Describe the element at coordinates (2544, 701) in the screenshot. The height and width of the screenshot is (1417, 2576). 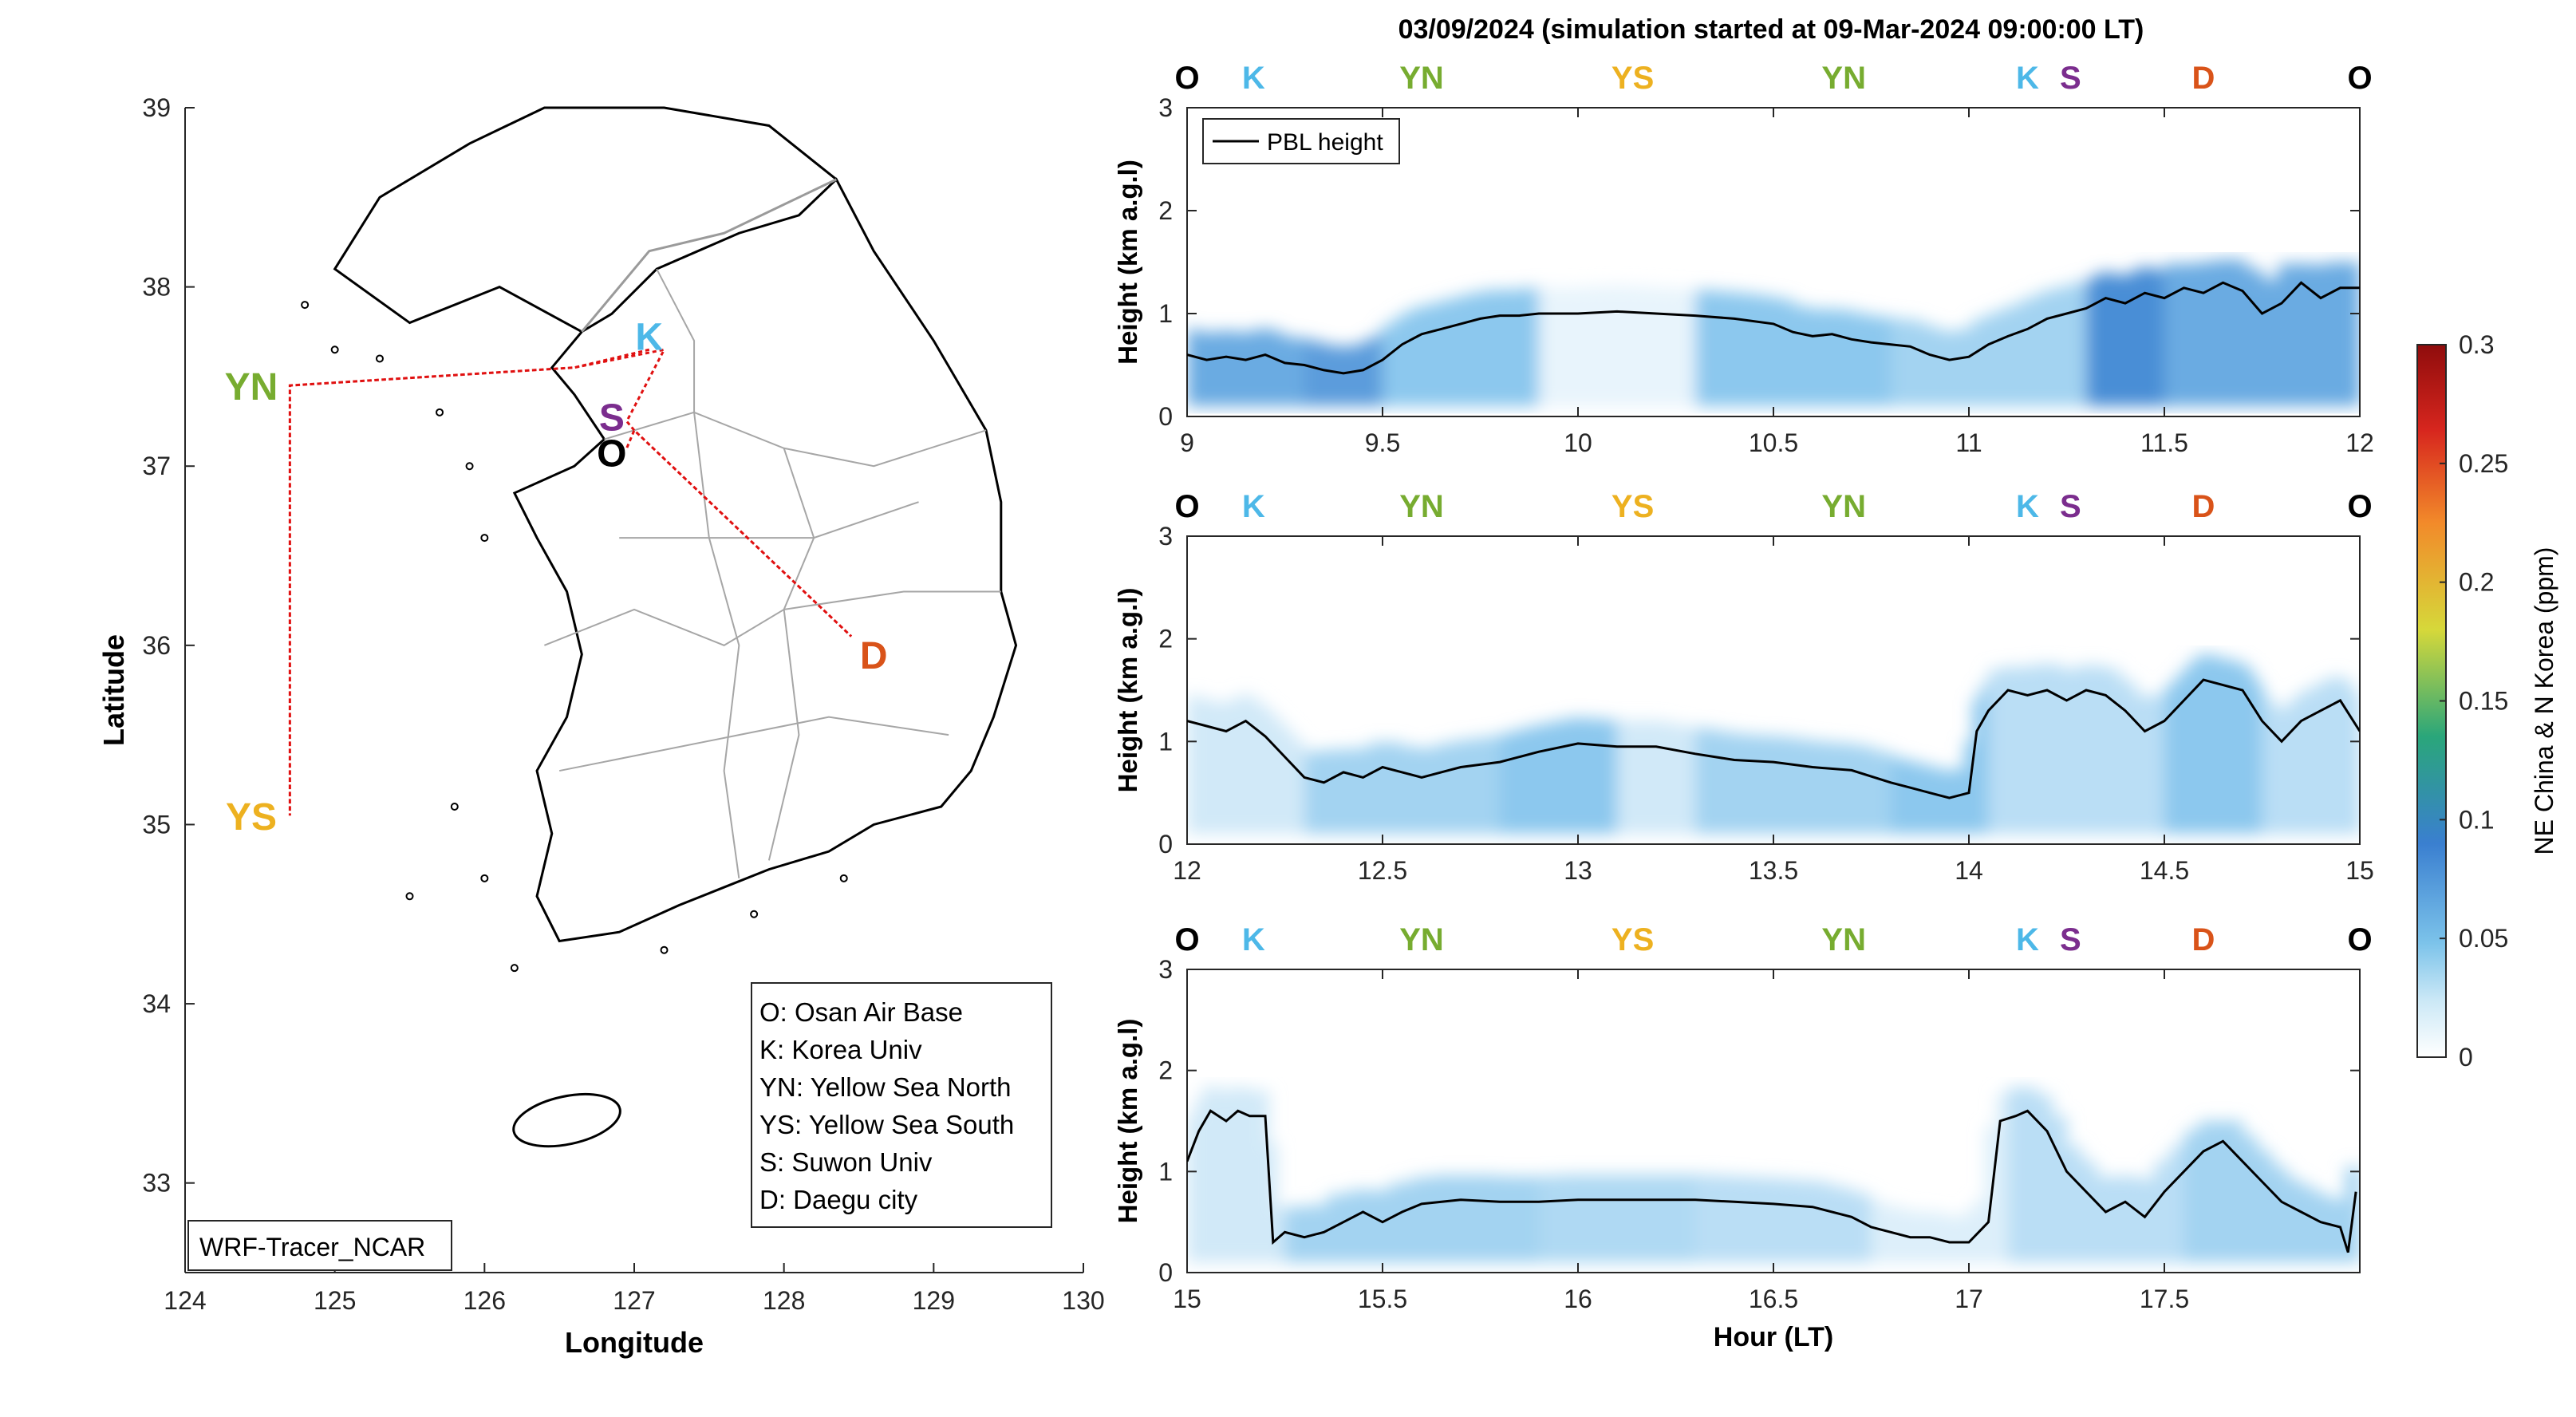
I see `colorbar-label: NE China & N Korea (ppm)` at that location.